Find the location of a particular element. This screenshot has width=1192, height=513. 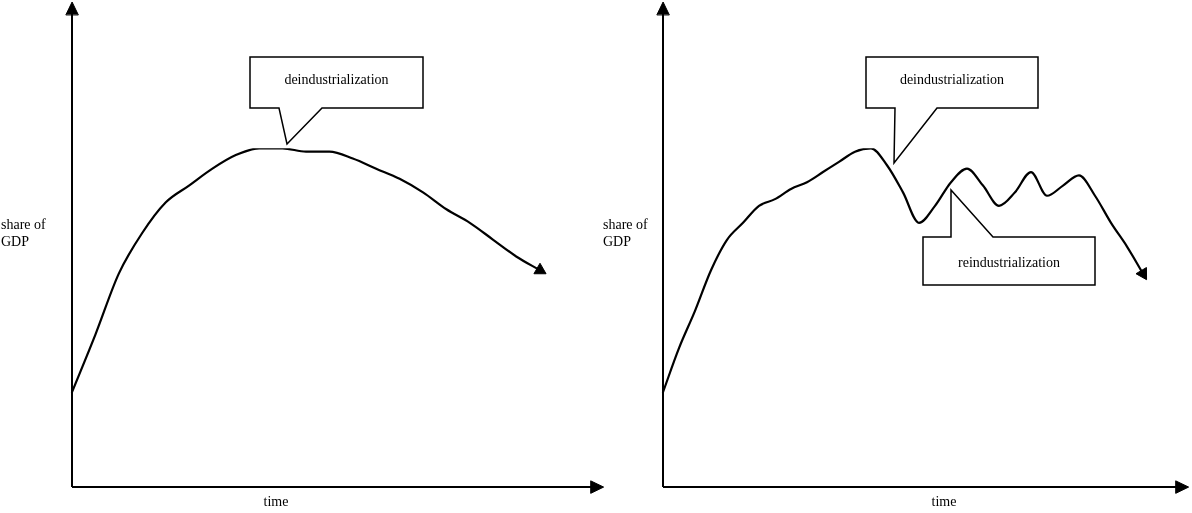

annotation: reindustrialization is located at coordinates (1009, 262).